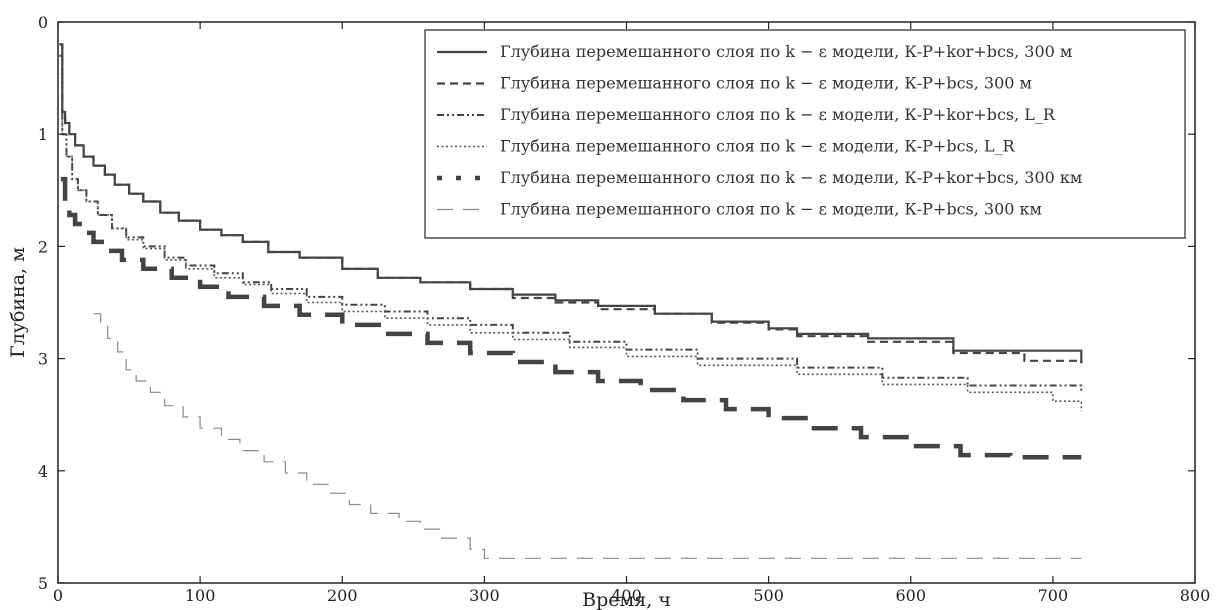  What do you see at coordinates (200, 595) in the screenshot?
I see `x-tick-label: 100` at bounding box center [200, 595].